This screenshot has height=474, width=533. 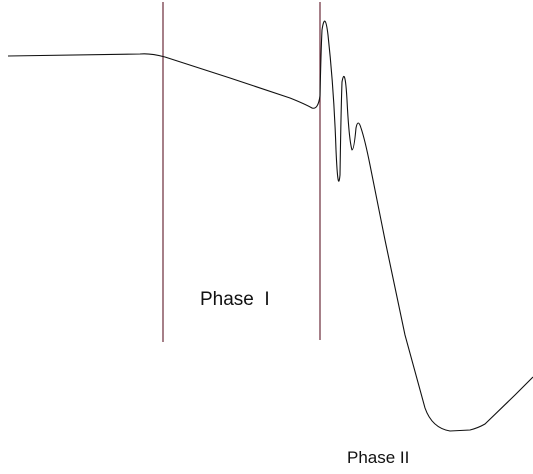 I want to click on phase-2-label: Phase II, so click(x=378, y=457).